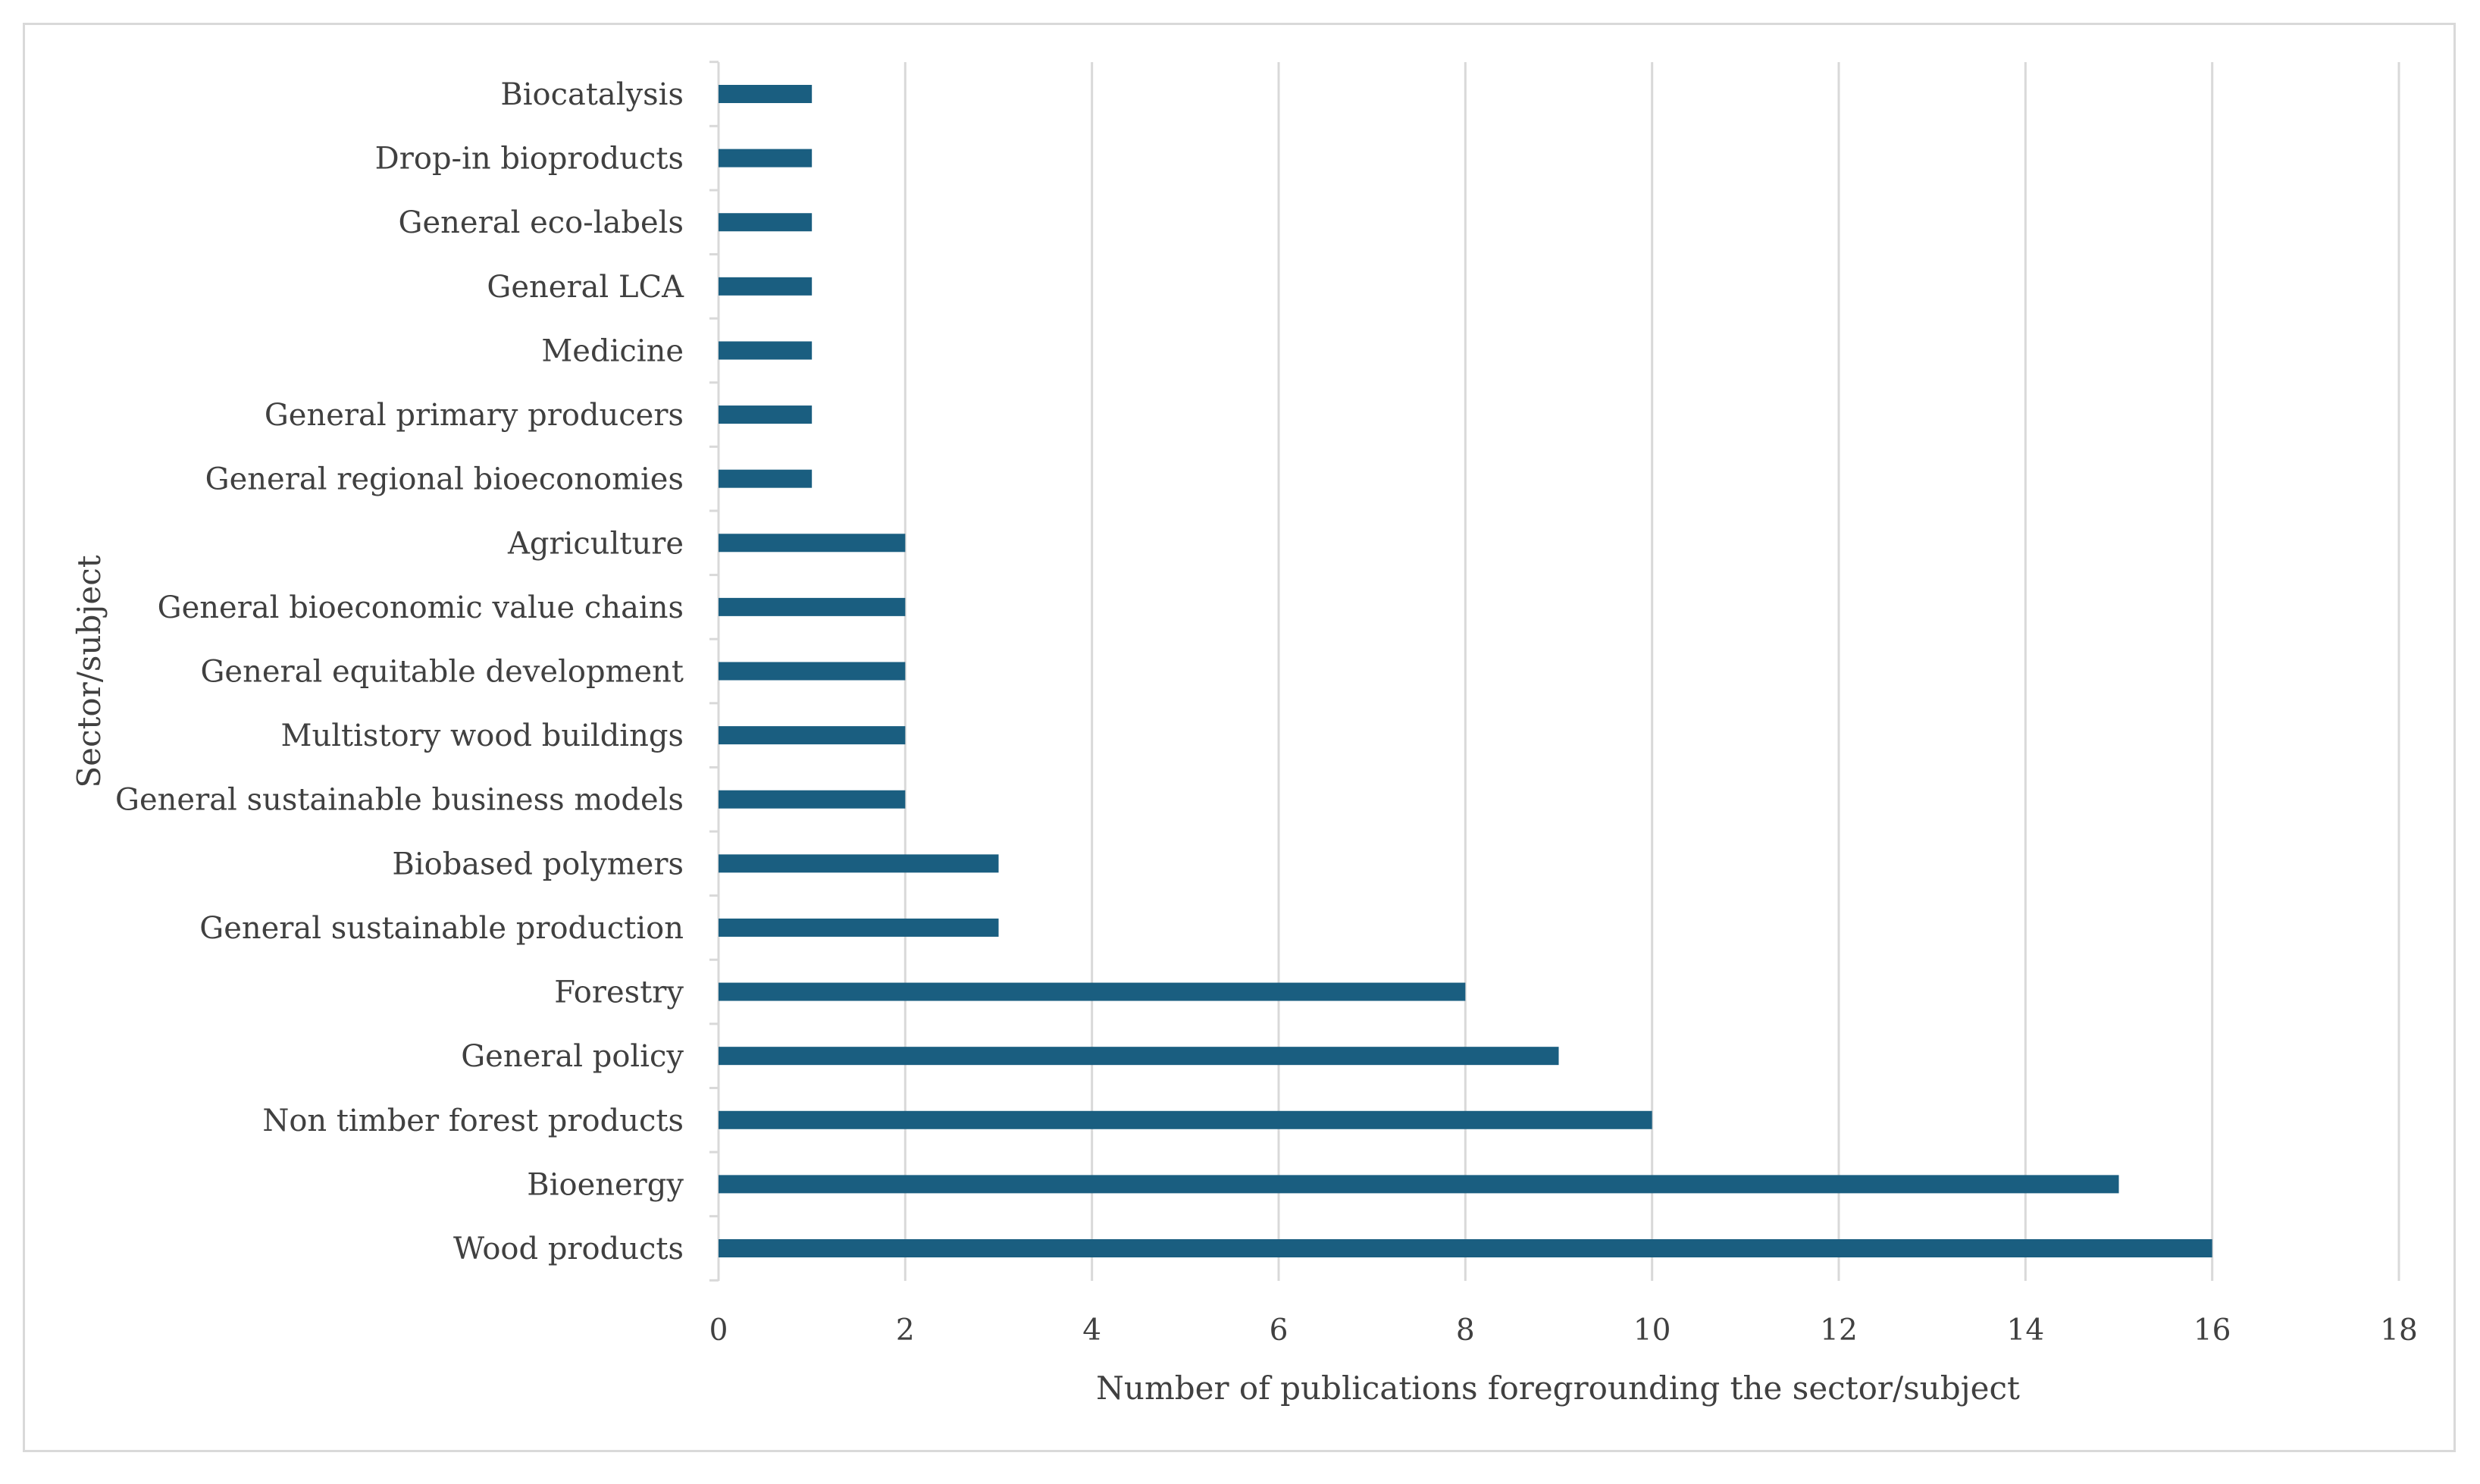 This screenshot has height=1484, width=2480. What do you see at coordinates (2212, 1331) in the screenshot?
I see `x-tick-label: 16` at bounding box center [2212, 1331].